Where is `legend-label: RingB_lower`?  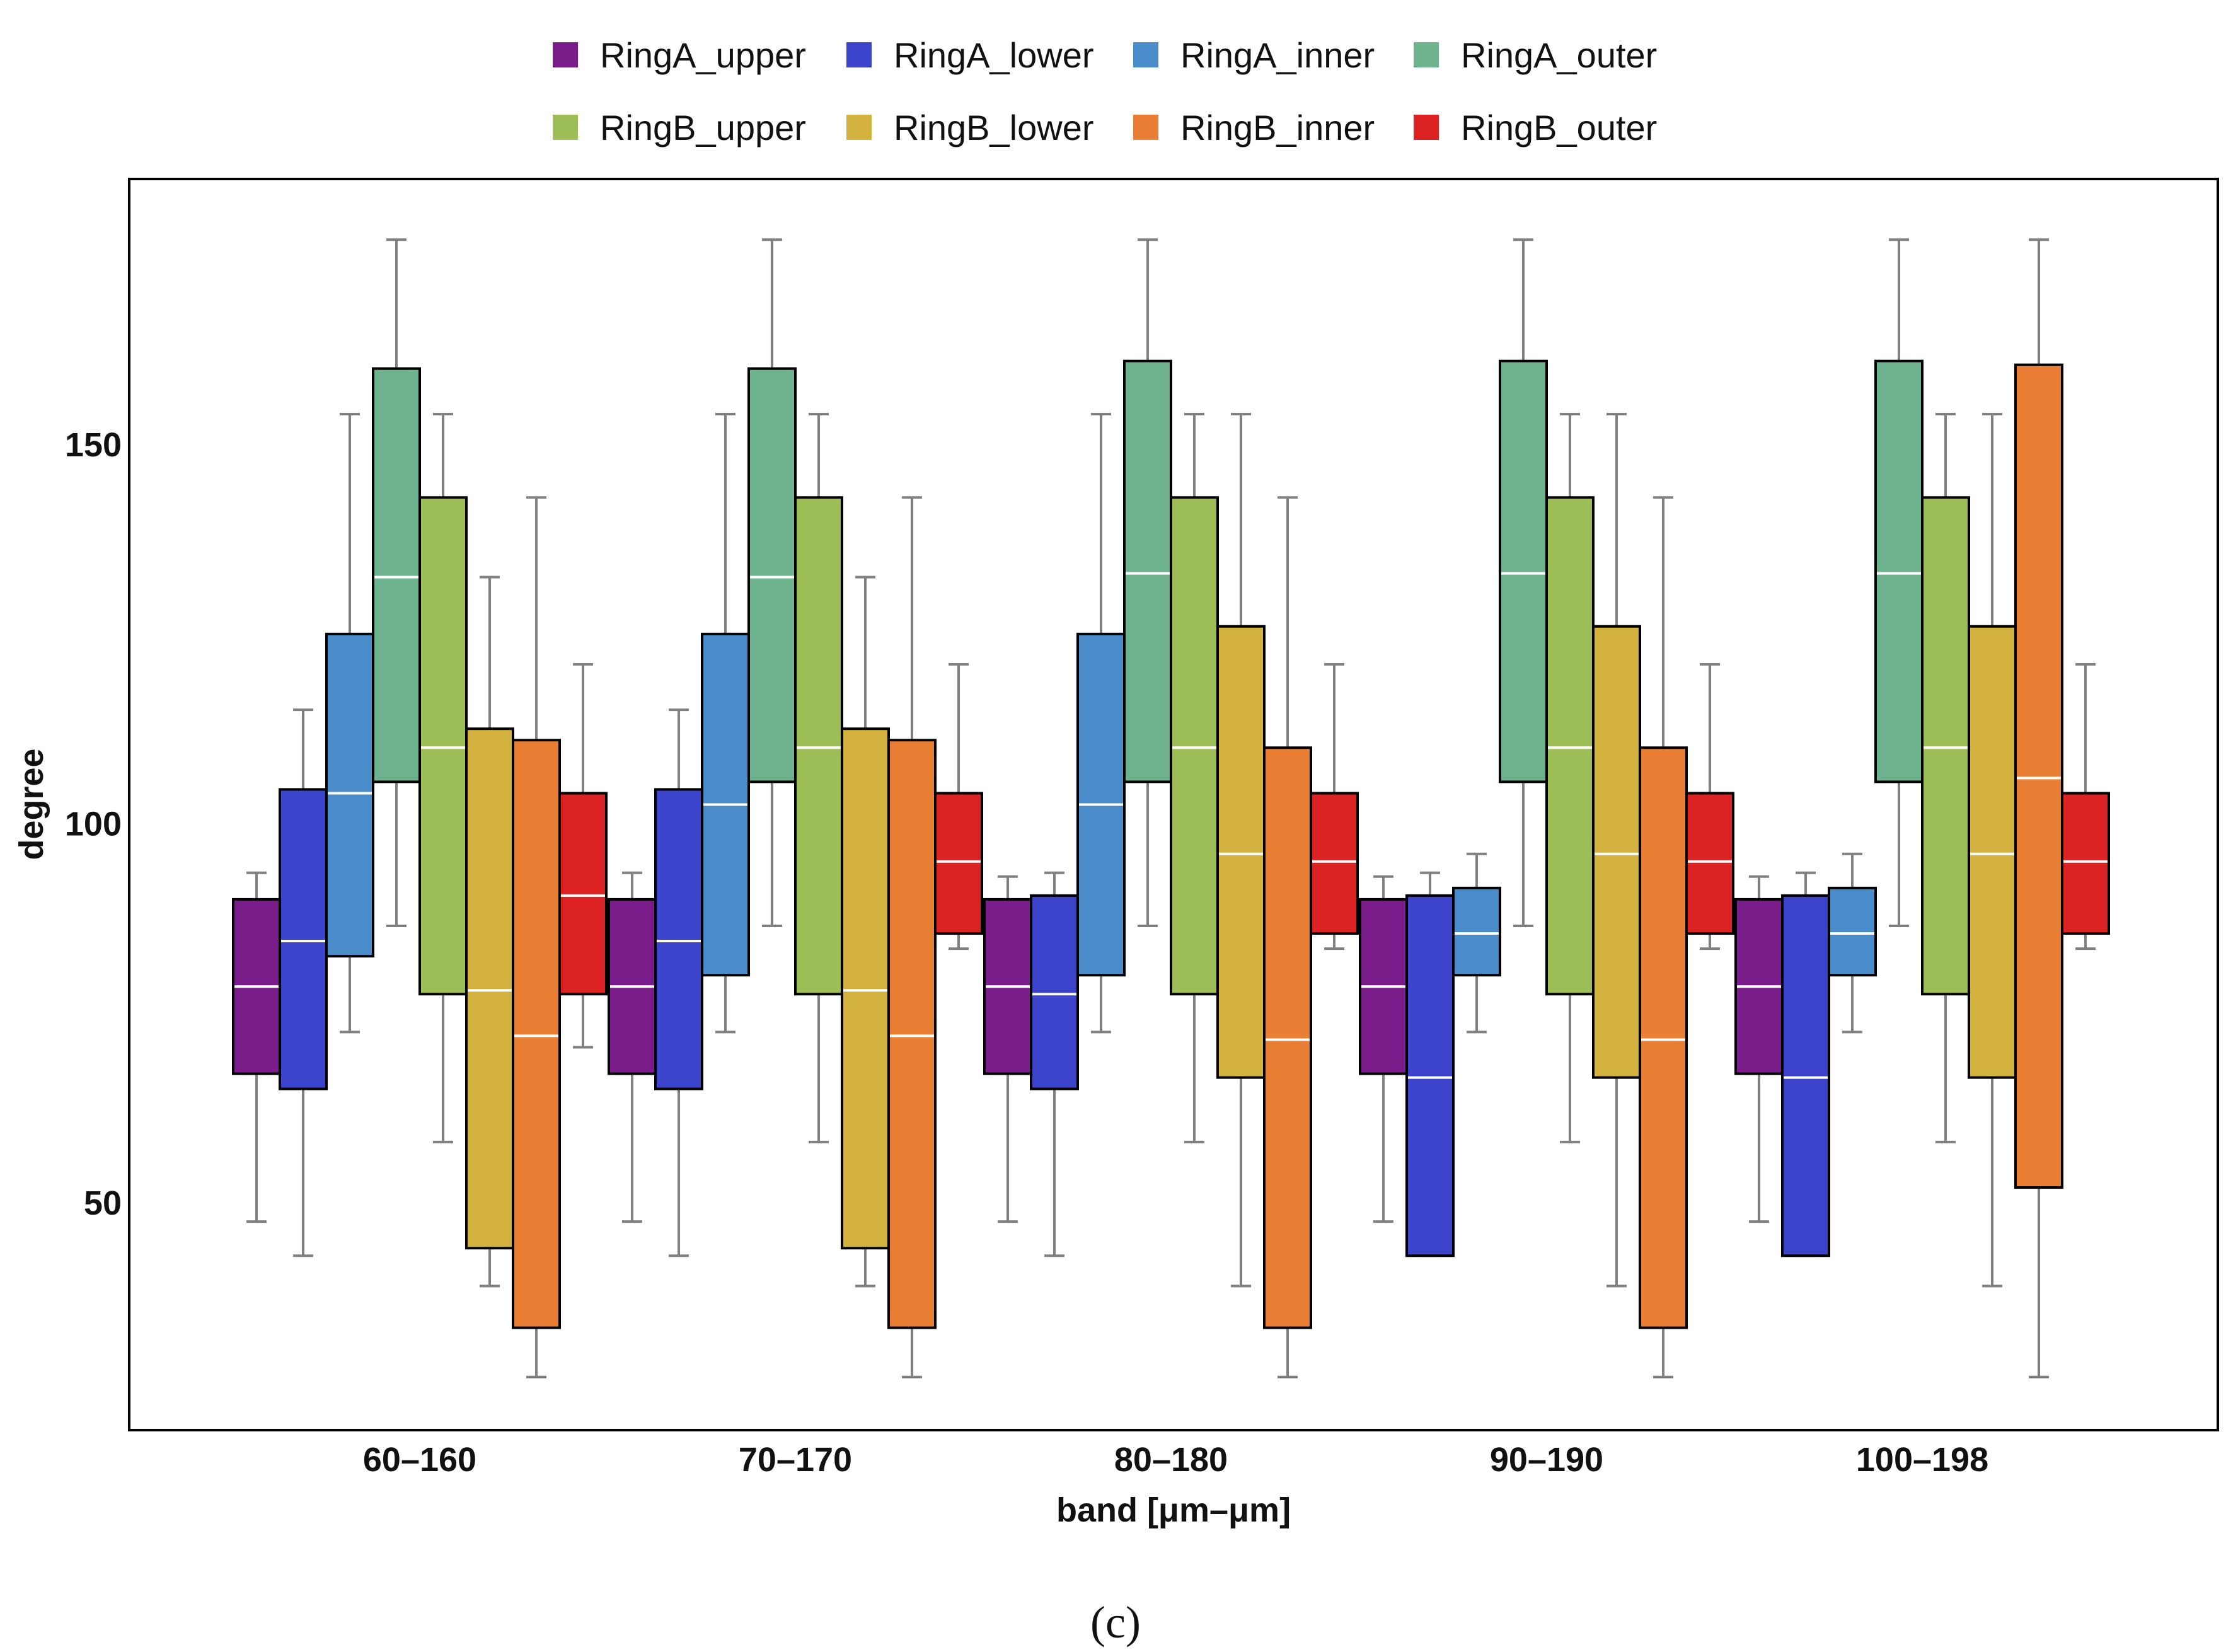
legend-label: RingB_lower is located at coordinates (994, 127).